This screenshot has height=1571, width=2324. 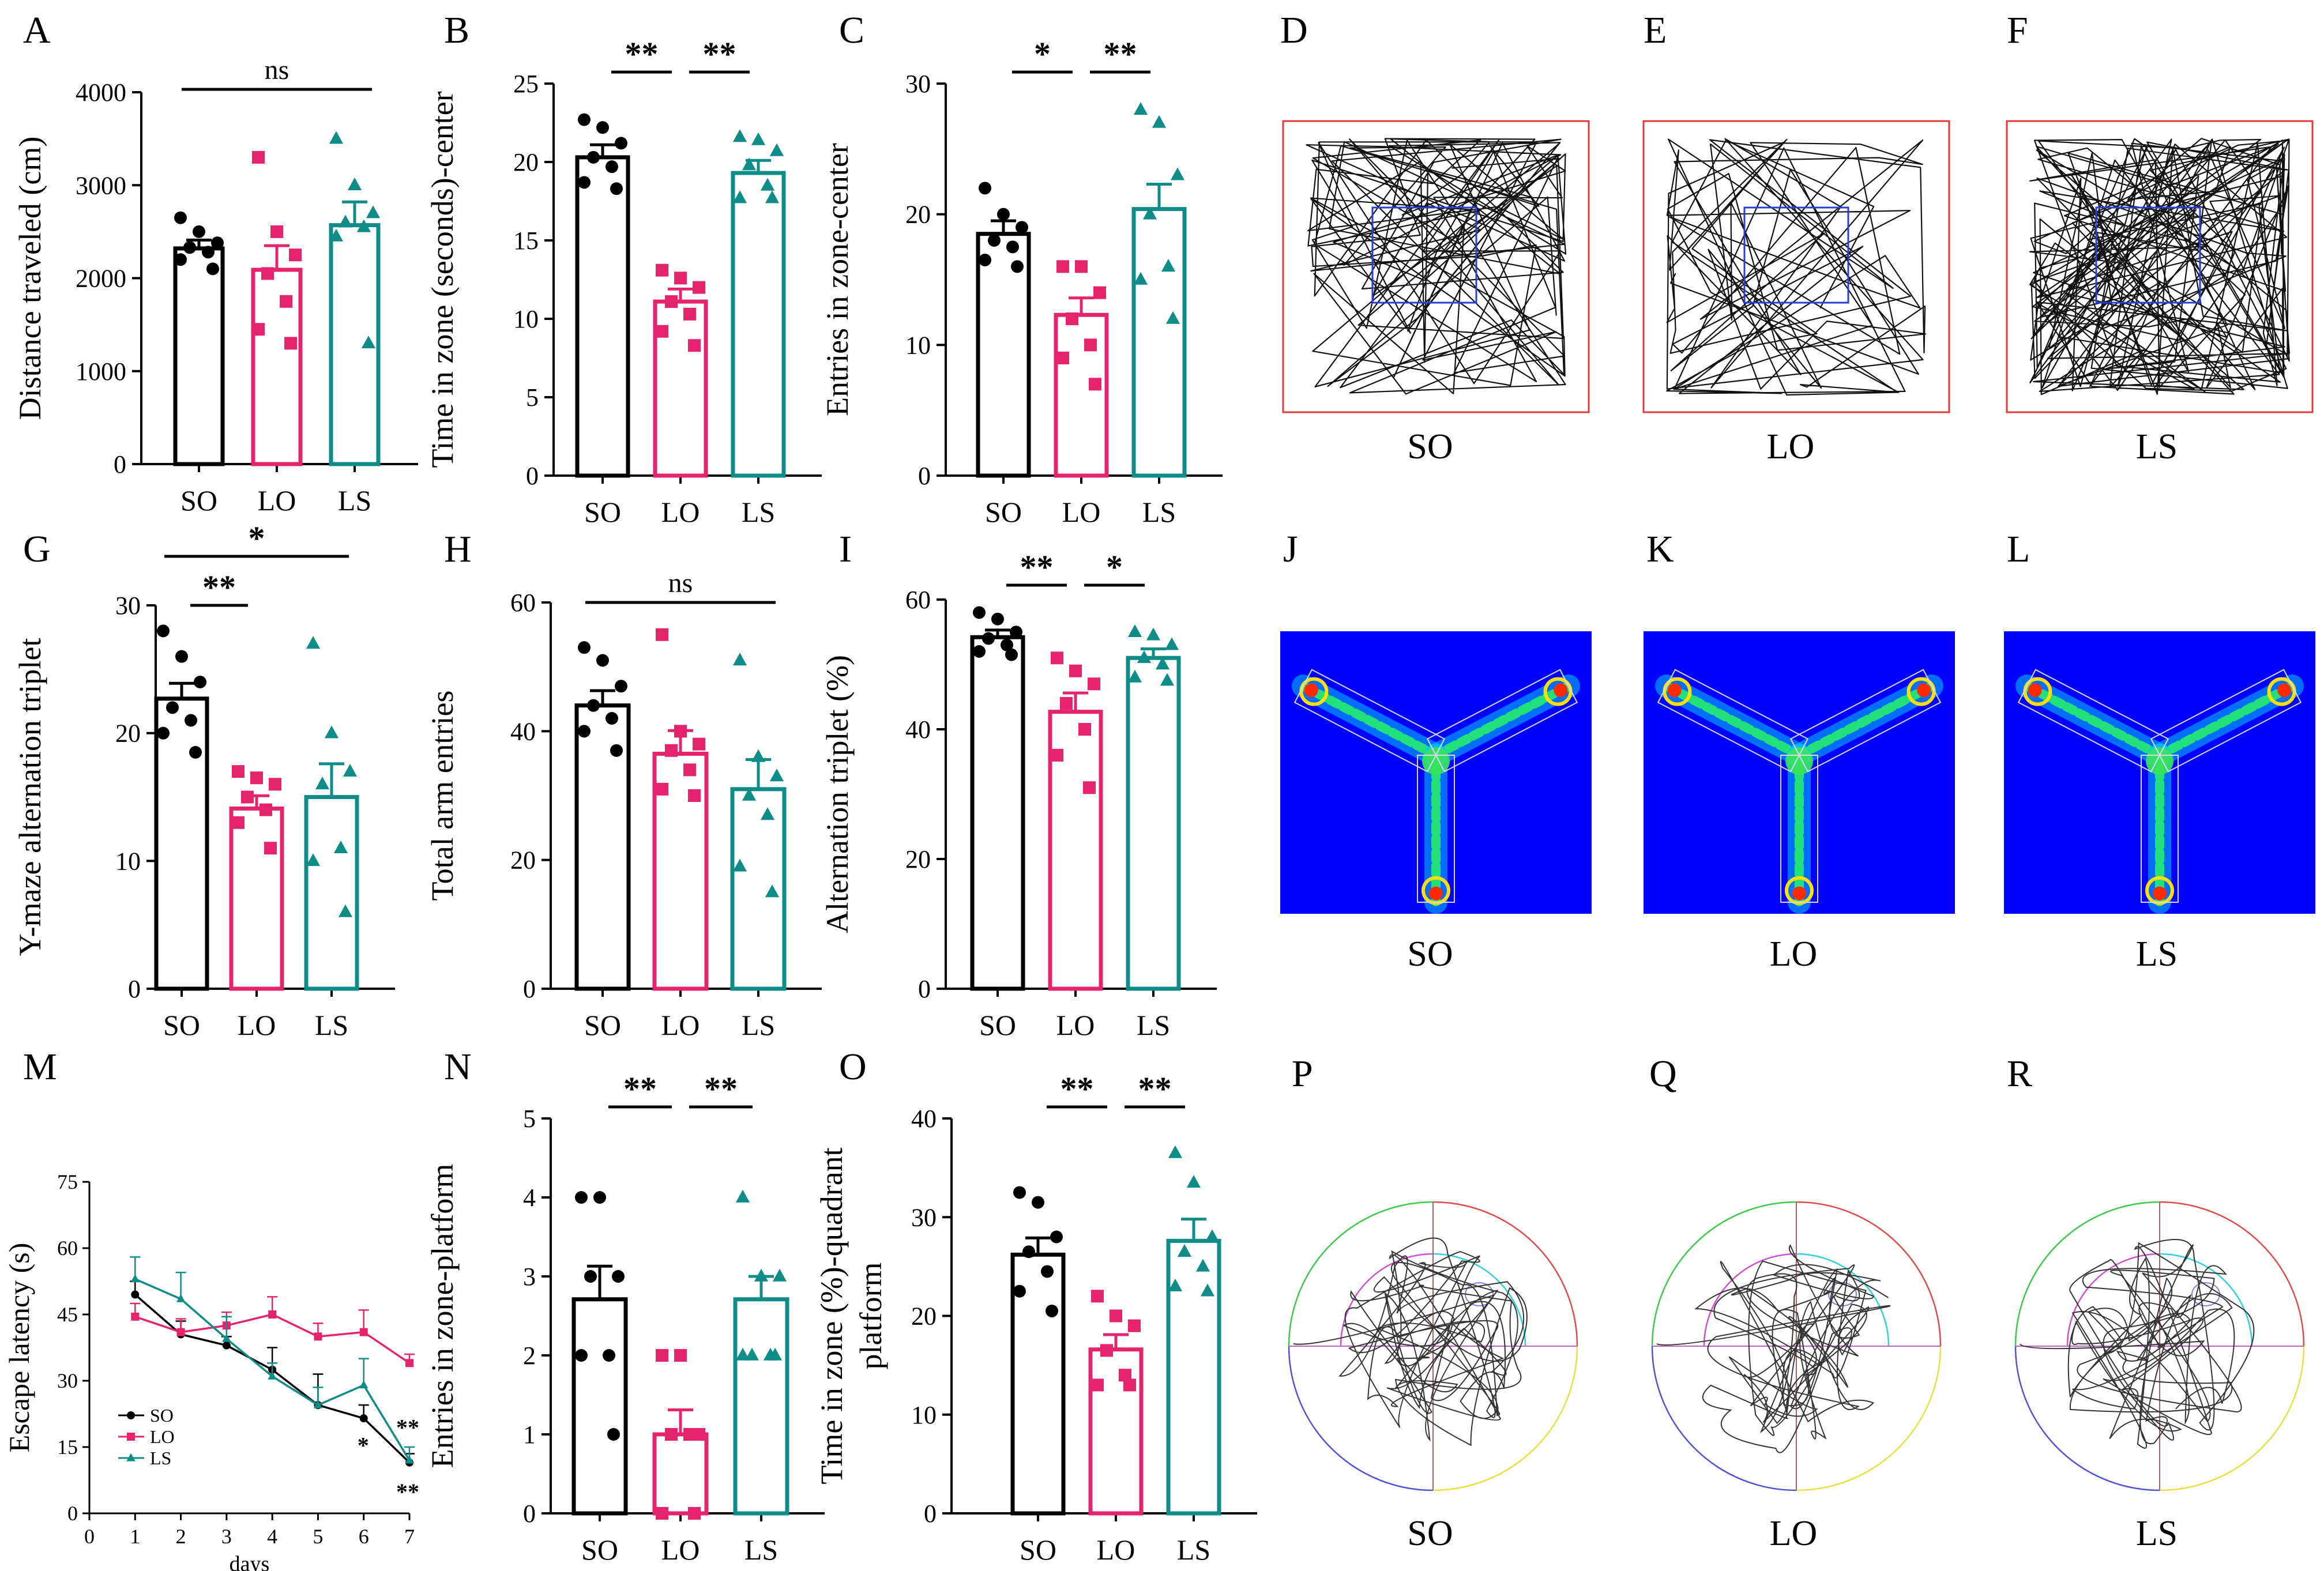 What do you see at coordinates (918, 859) in the screenshot?
I see `y-tick-label: 20` at bounding box center [918, 859].